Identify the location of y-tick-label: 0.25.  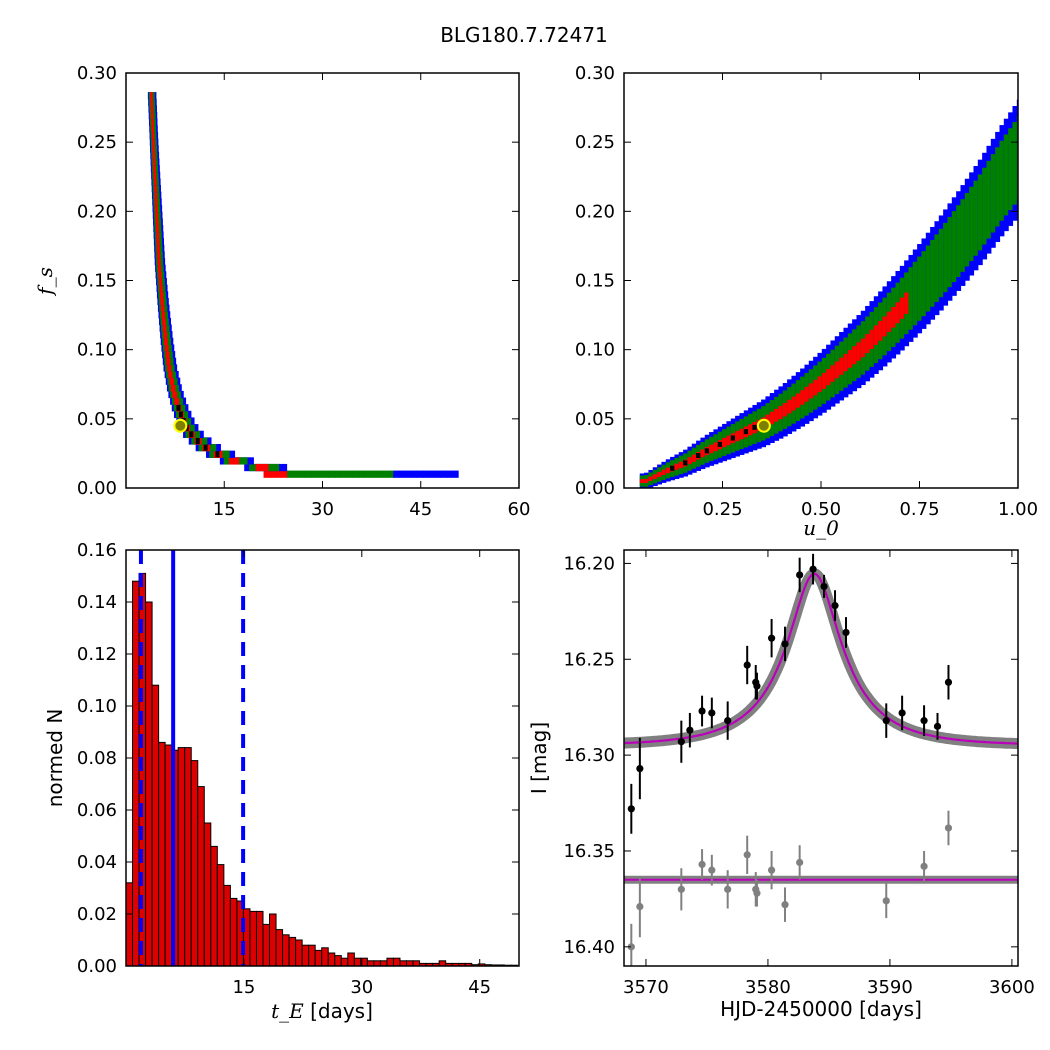
(97, 142).